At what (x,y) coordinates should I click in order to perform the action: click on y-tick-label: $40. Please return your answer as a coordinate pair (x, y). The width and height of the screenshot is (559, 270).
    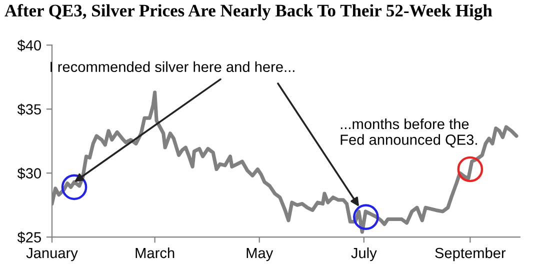
    Looking at the image, I should click on (29, 46).